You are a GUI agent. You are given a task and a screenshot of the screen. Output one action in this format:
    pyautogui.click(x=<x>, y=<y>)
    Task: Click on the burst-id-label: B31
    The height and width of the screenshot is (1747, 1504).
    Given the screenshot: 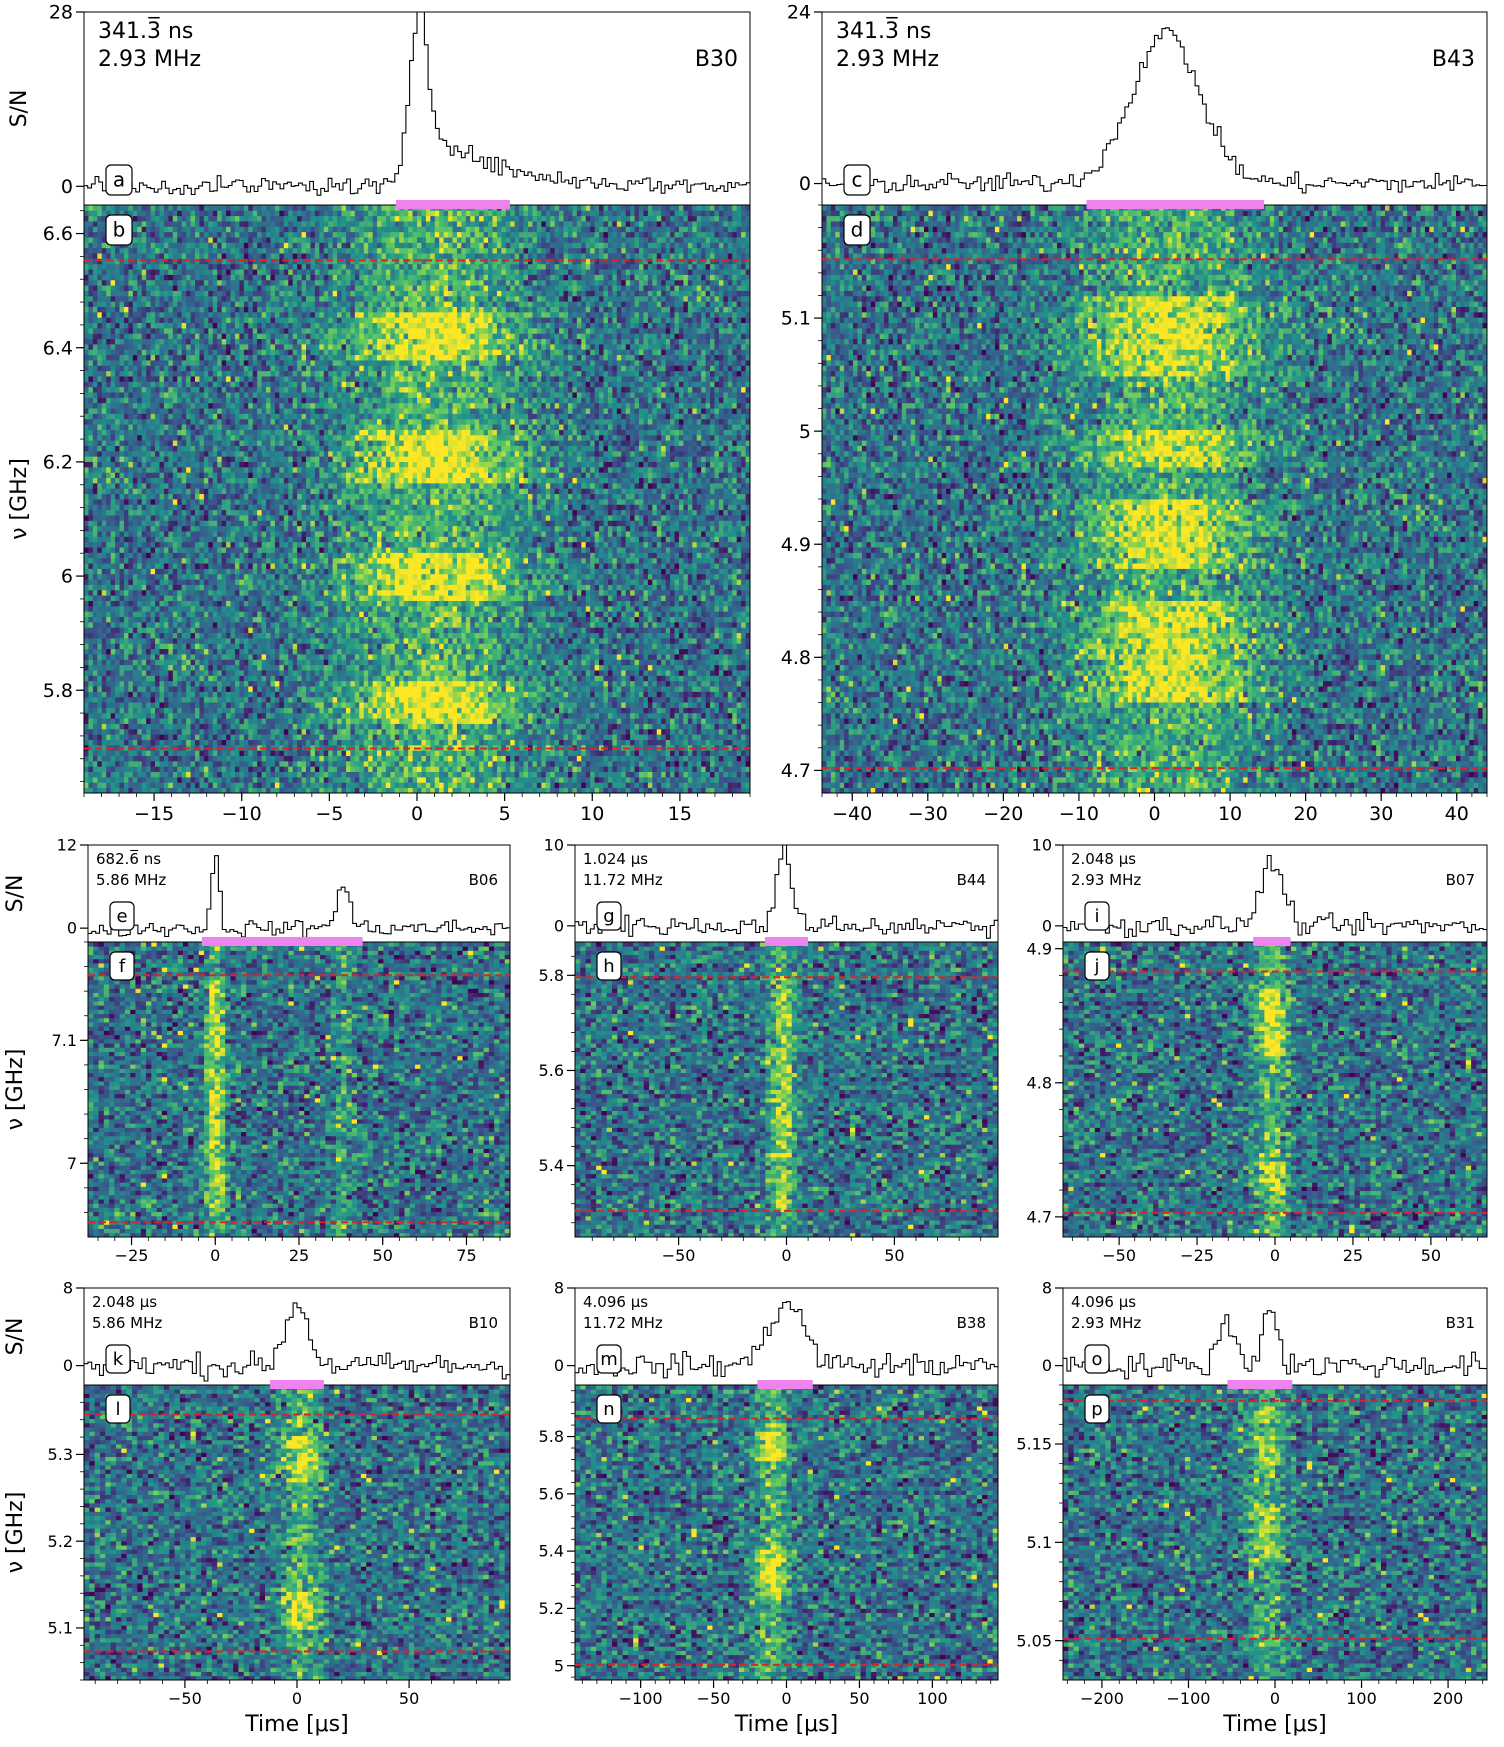 What is the action you would take?
    pyautogui.click(x=1460, y=1323)
    